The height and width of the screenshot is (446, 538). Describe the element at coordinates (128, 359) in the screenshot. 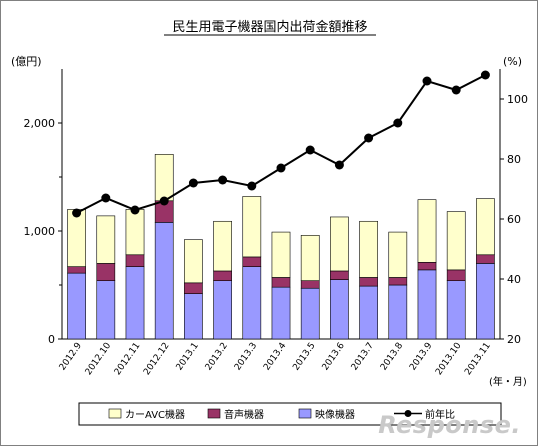

I see `x-tick-label: 2012.11` at that location.